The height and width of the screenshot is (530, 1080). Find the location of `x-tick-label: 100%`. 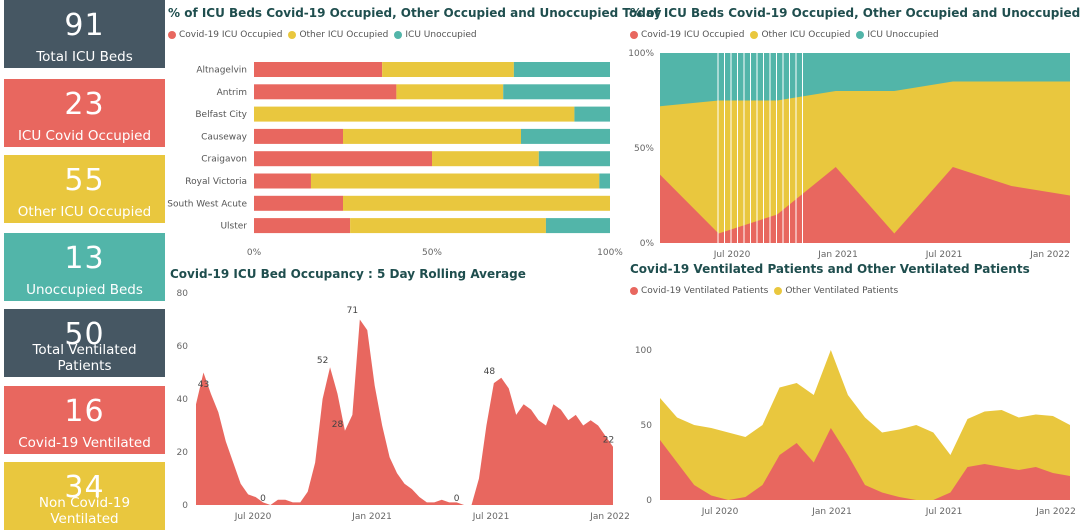

x-tick-label: 100% is located at coordinates (610, 253).